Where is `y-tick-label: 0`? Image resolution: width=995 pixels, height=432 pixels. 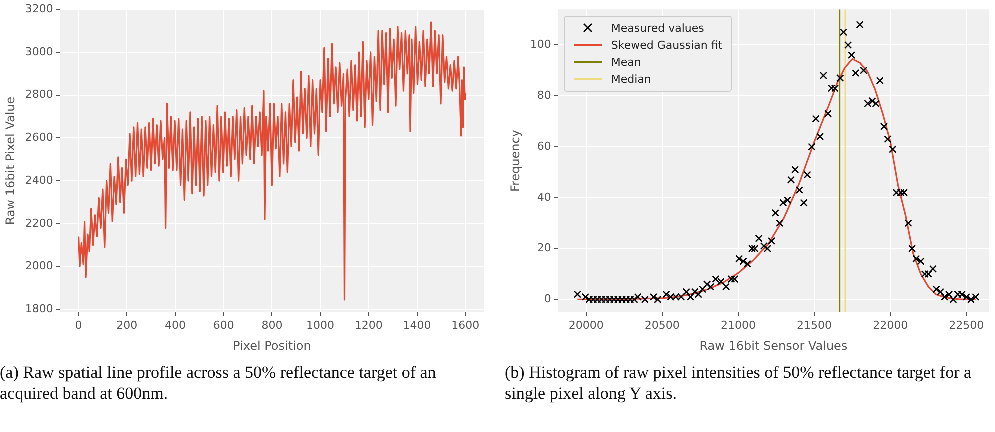
y-tick-label: 0 is located at coordinates (548, 299).